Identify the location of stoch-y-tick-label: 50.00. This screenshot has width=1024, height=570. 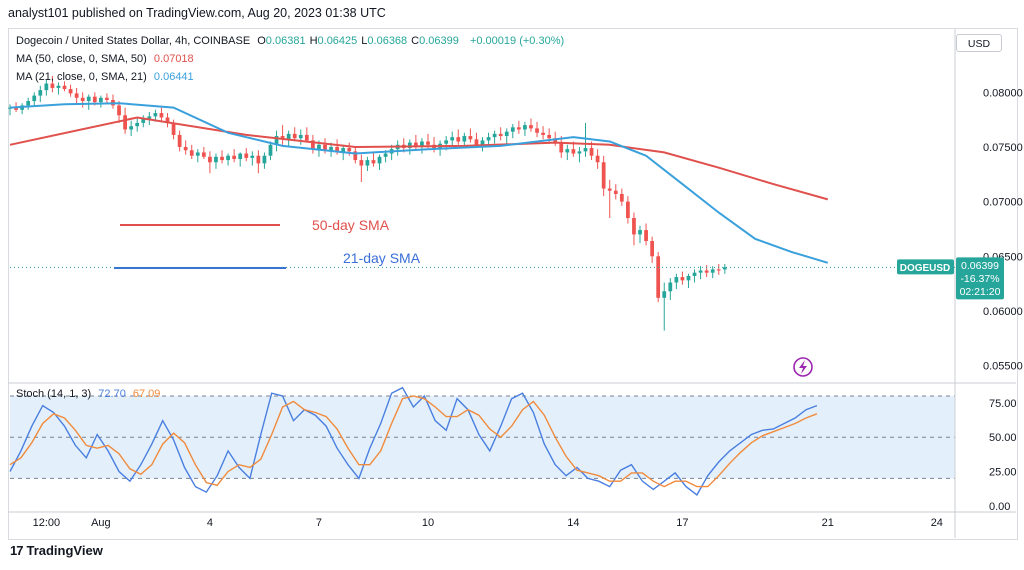
(1003, 438).